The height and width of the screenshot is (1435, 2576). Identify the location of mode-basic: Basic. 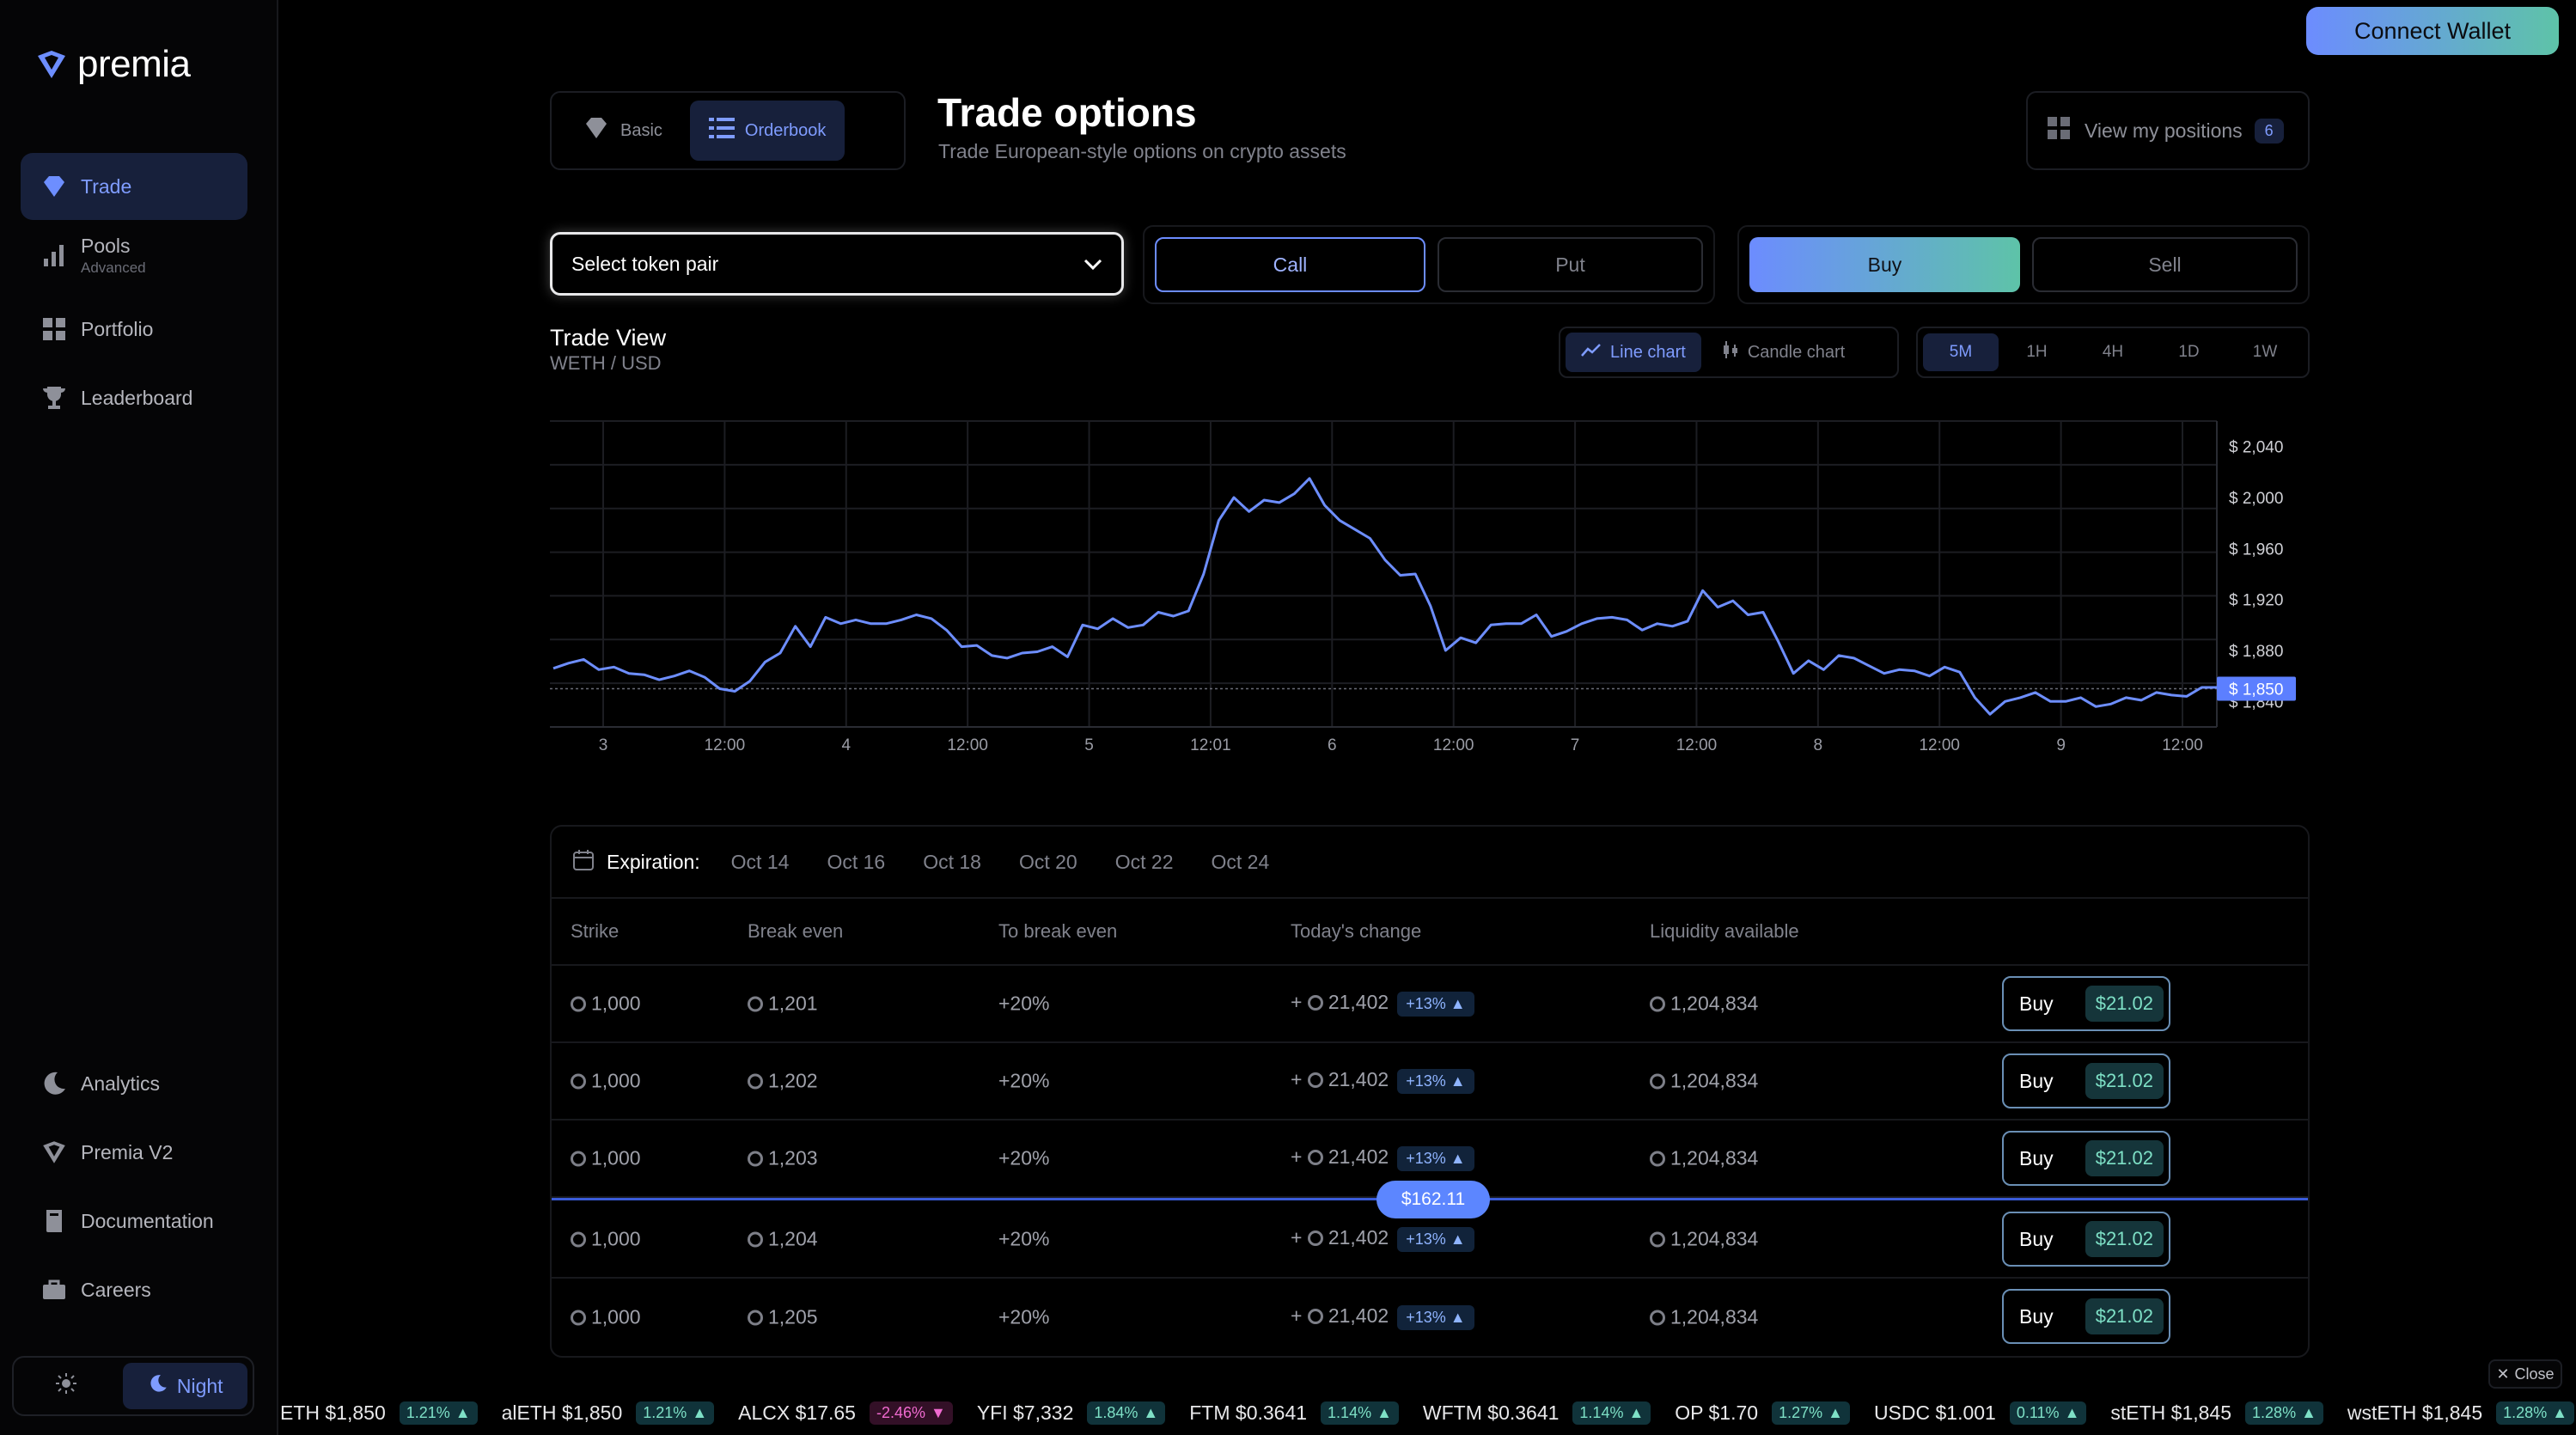
(622, 131).